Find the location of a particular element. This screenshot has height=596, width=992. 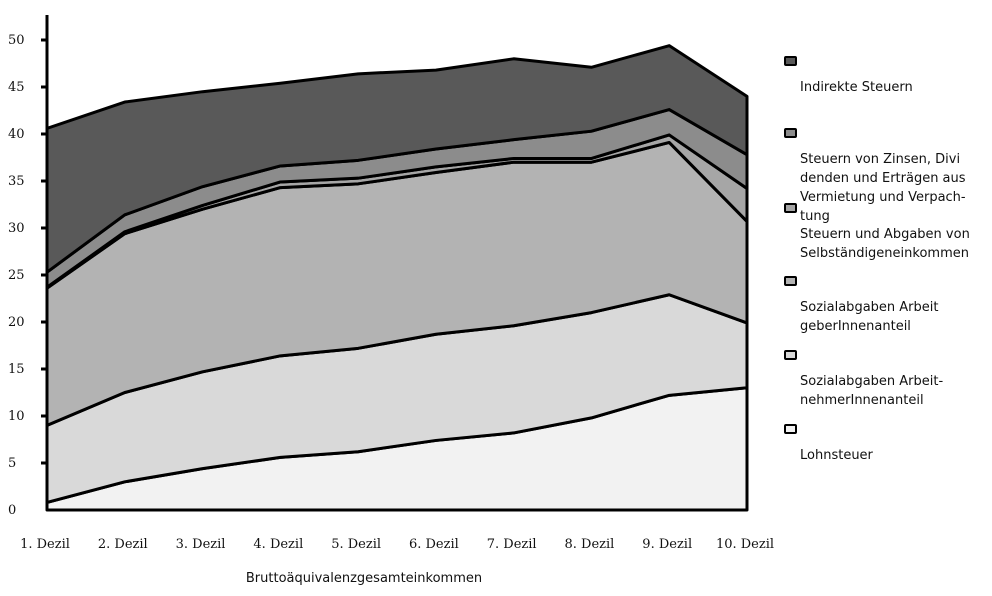

y-tick-label: 25 is located at coordinates (16, 275).